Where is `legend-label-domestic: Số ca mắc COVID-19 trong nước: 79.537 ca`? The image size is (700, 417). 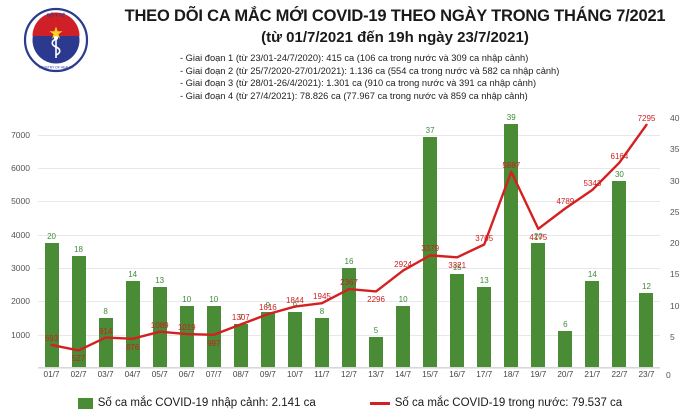
legend-label-domestic: Số ca mắc COVID-19 trong nước: 79.537 ca is located at coordinates (508, 403).